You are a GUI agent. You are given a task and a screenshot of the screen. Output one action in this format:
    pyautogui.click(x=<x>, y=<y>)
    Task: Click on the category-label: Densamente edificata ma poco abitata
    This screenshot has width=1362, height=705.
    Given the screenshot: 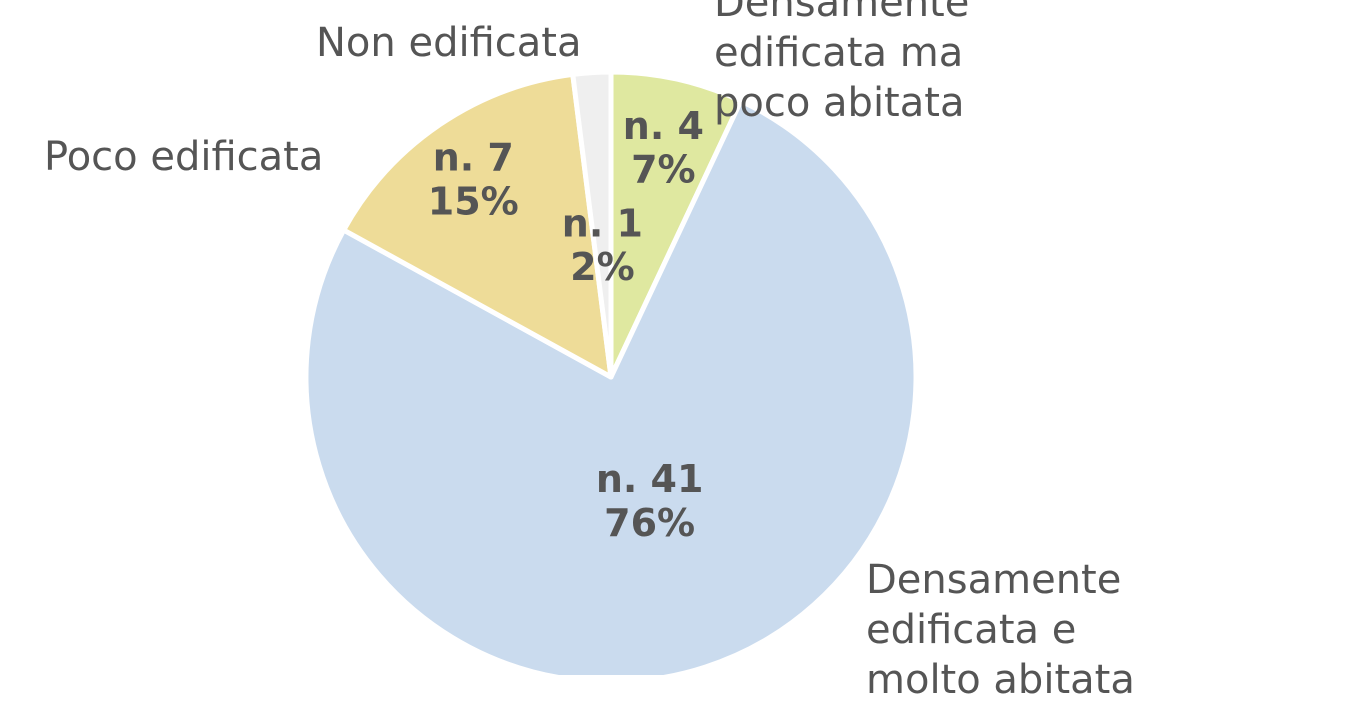 What is the action you would take?
    pyautogui.click(x=842, y=63)
    